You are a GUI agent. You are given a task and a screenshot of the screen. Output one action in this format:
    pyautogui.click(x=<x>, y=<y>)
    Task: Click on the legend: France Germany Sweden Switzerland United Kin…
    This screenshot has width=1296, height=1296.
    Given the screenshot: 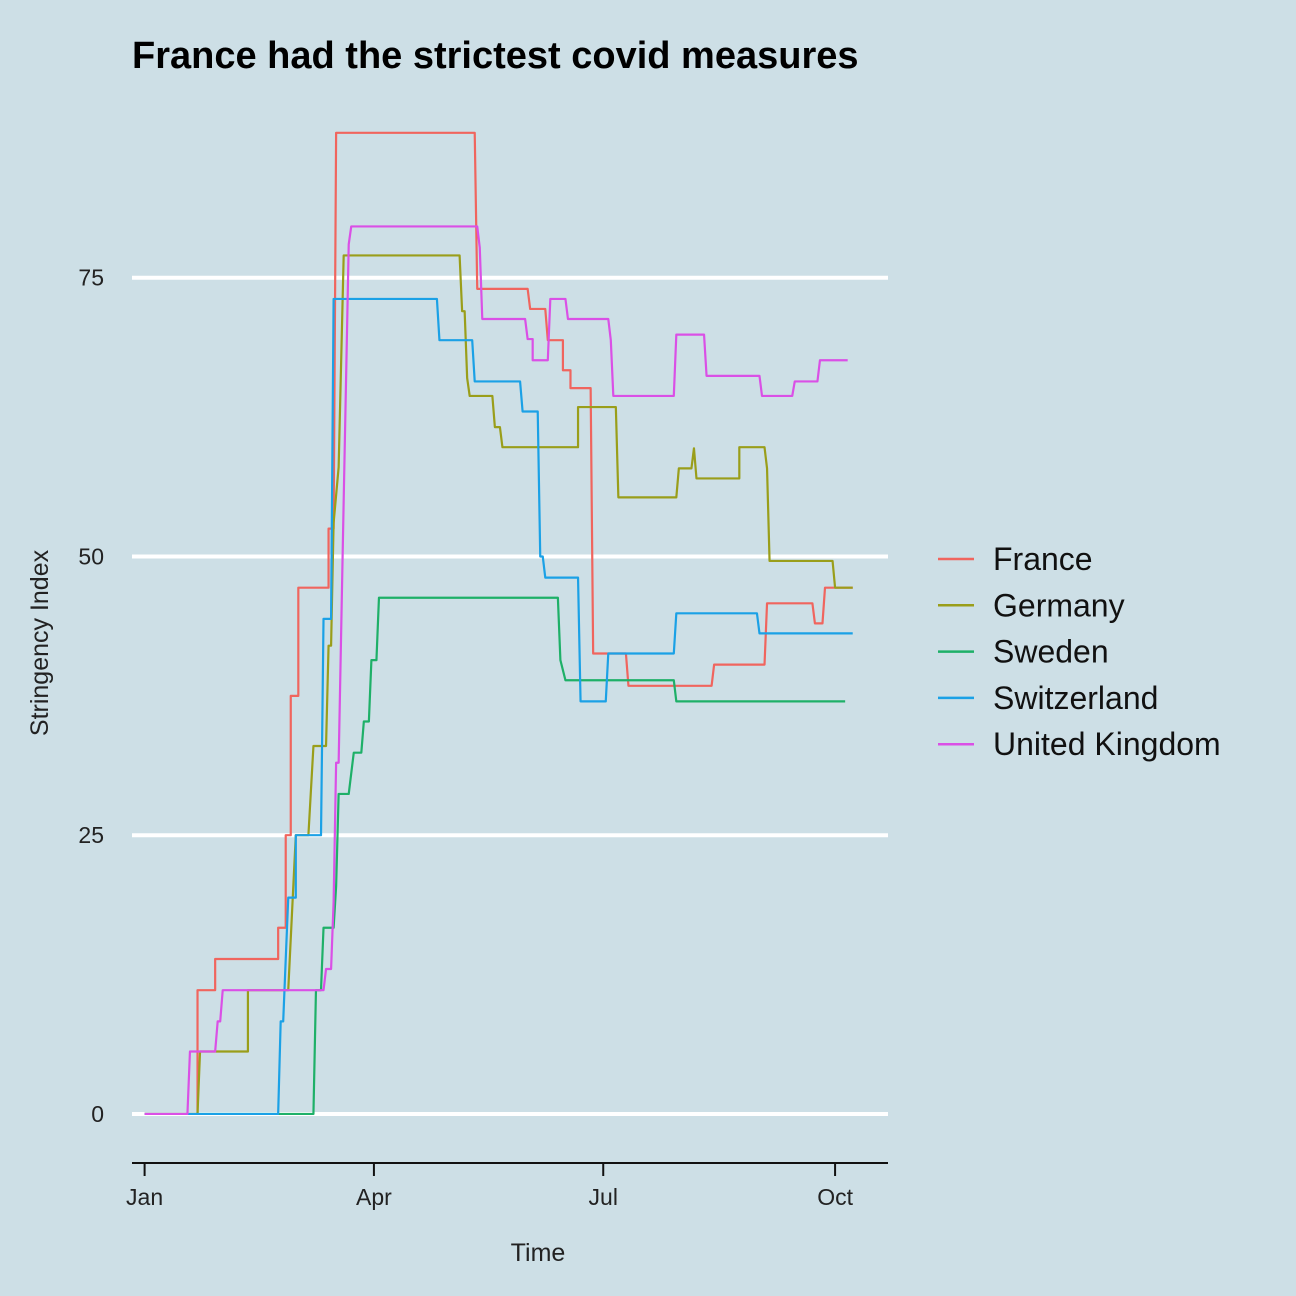 What is the action you would take?
    pyautogui.click(x=1079, y=651)
    